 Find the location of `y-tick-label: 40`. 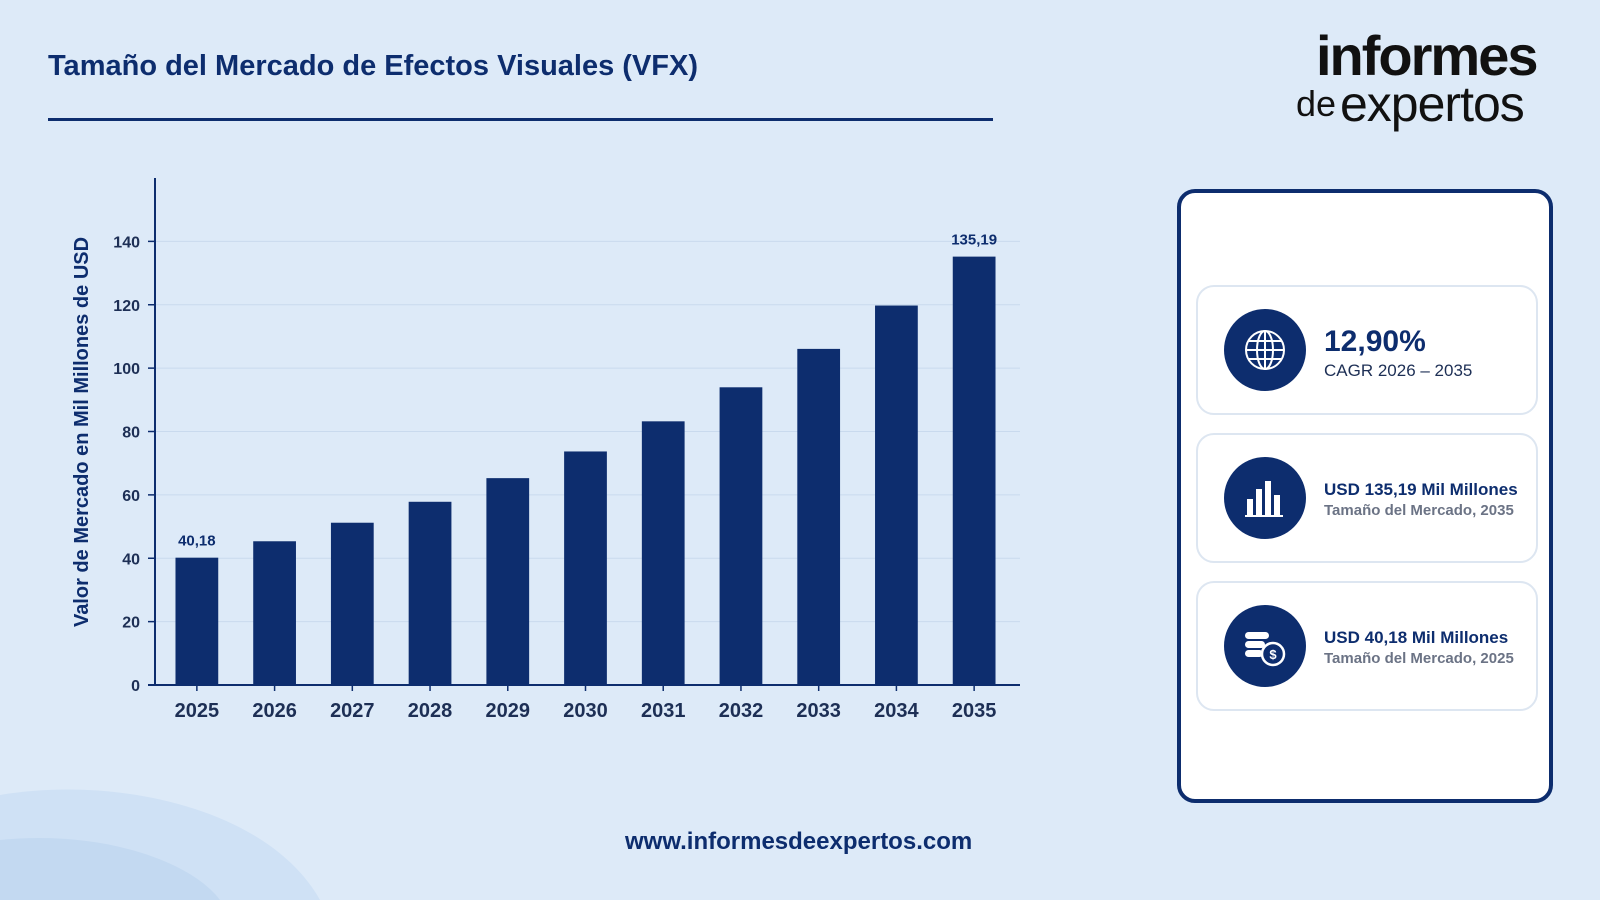

y-tick-label: 40 is located at coordinates (131, 559).